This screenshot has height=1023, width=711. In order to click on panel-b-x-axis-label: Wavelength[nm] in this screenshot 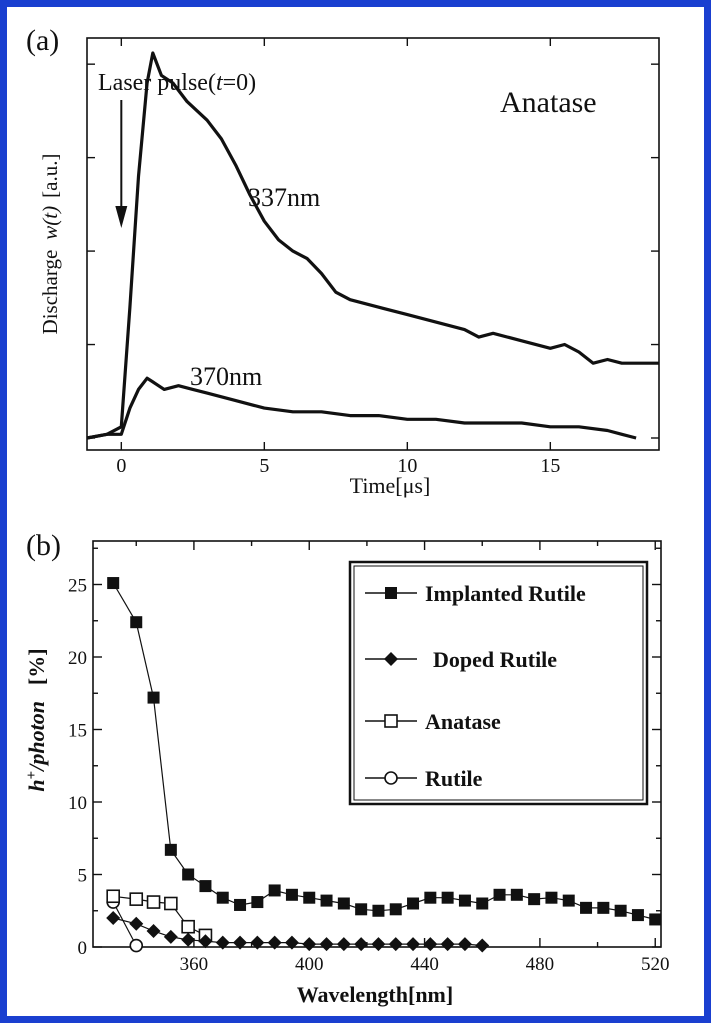, I will do `click(375, 994)`.